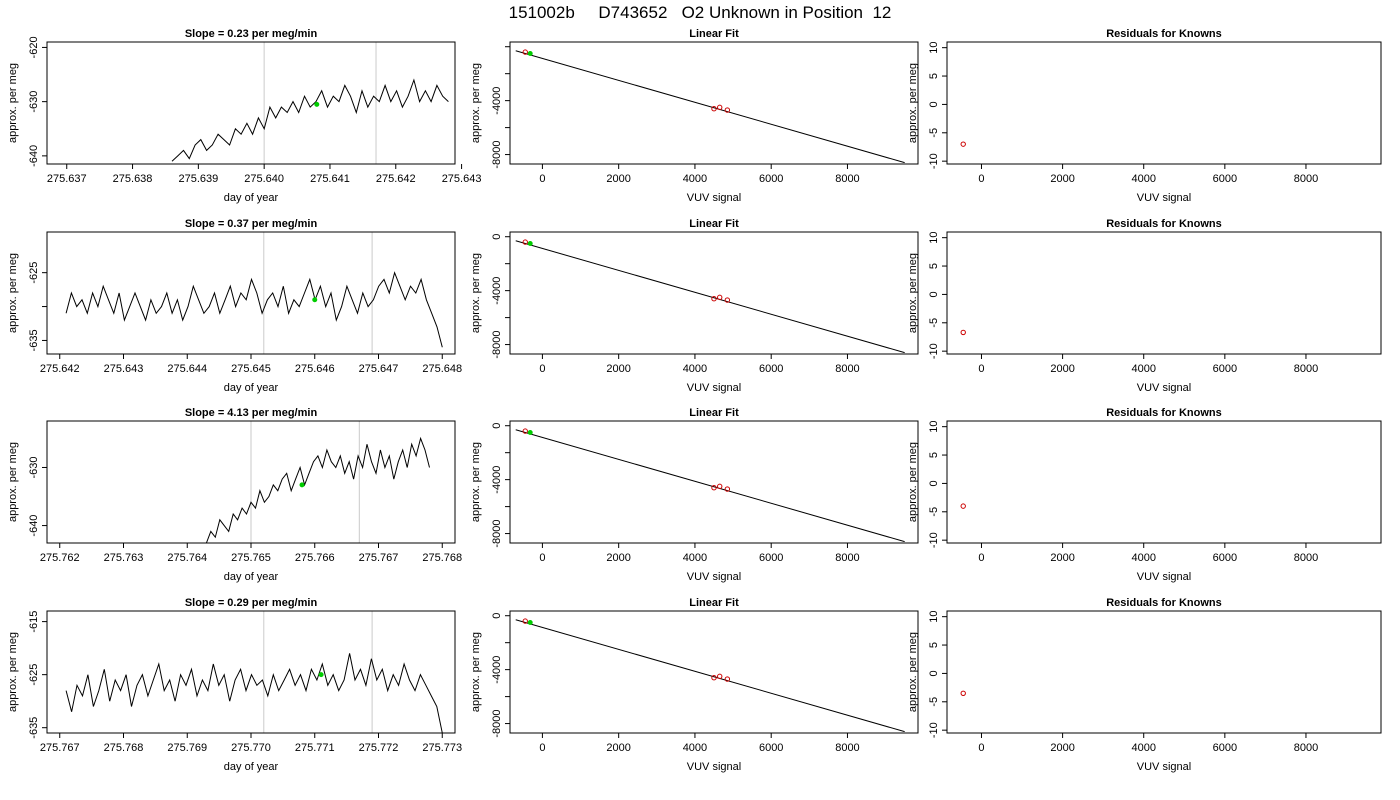 The image size is (1400, 800). I want to click on x-tick-label: 275.763, so click(124, 558).